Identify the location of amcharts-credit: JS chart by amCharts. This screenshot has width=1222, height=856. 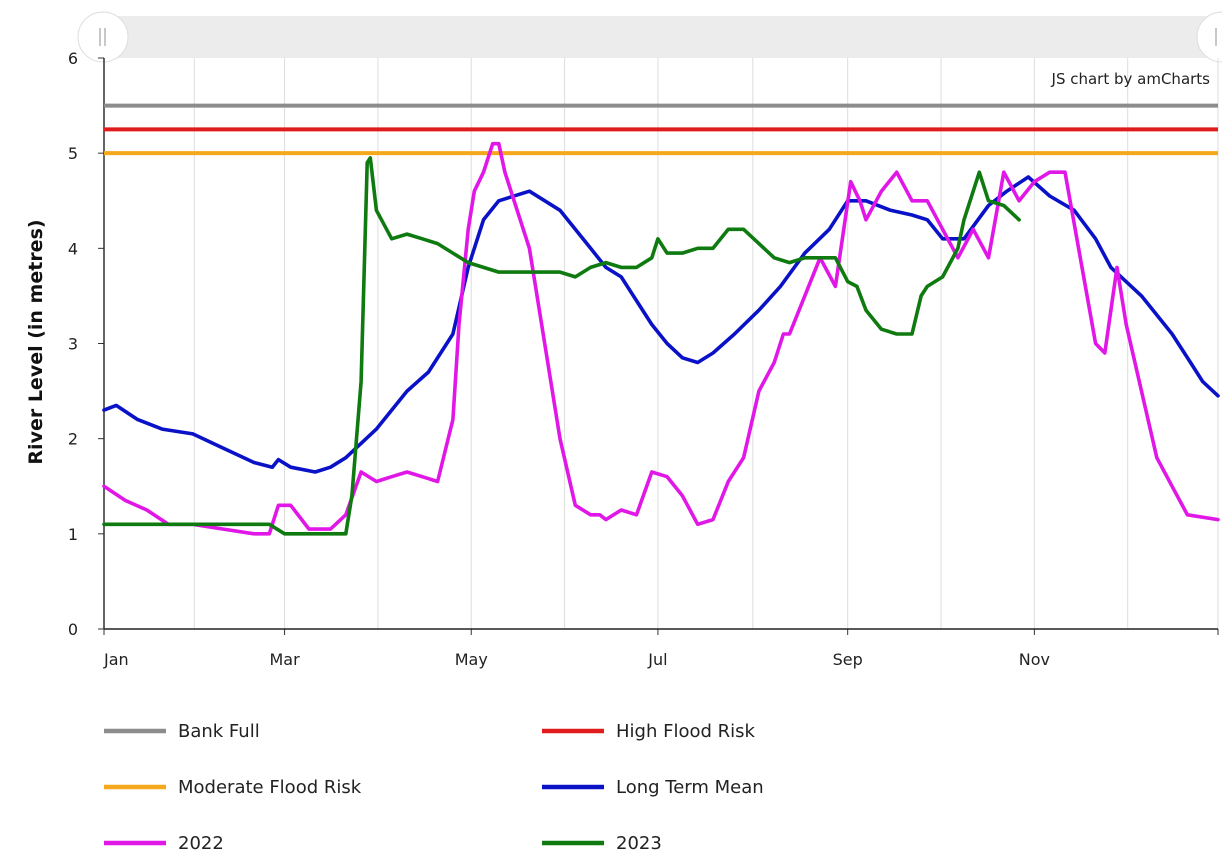
(1131, 79).